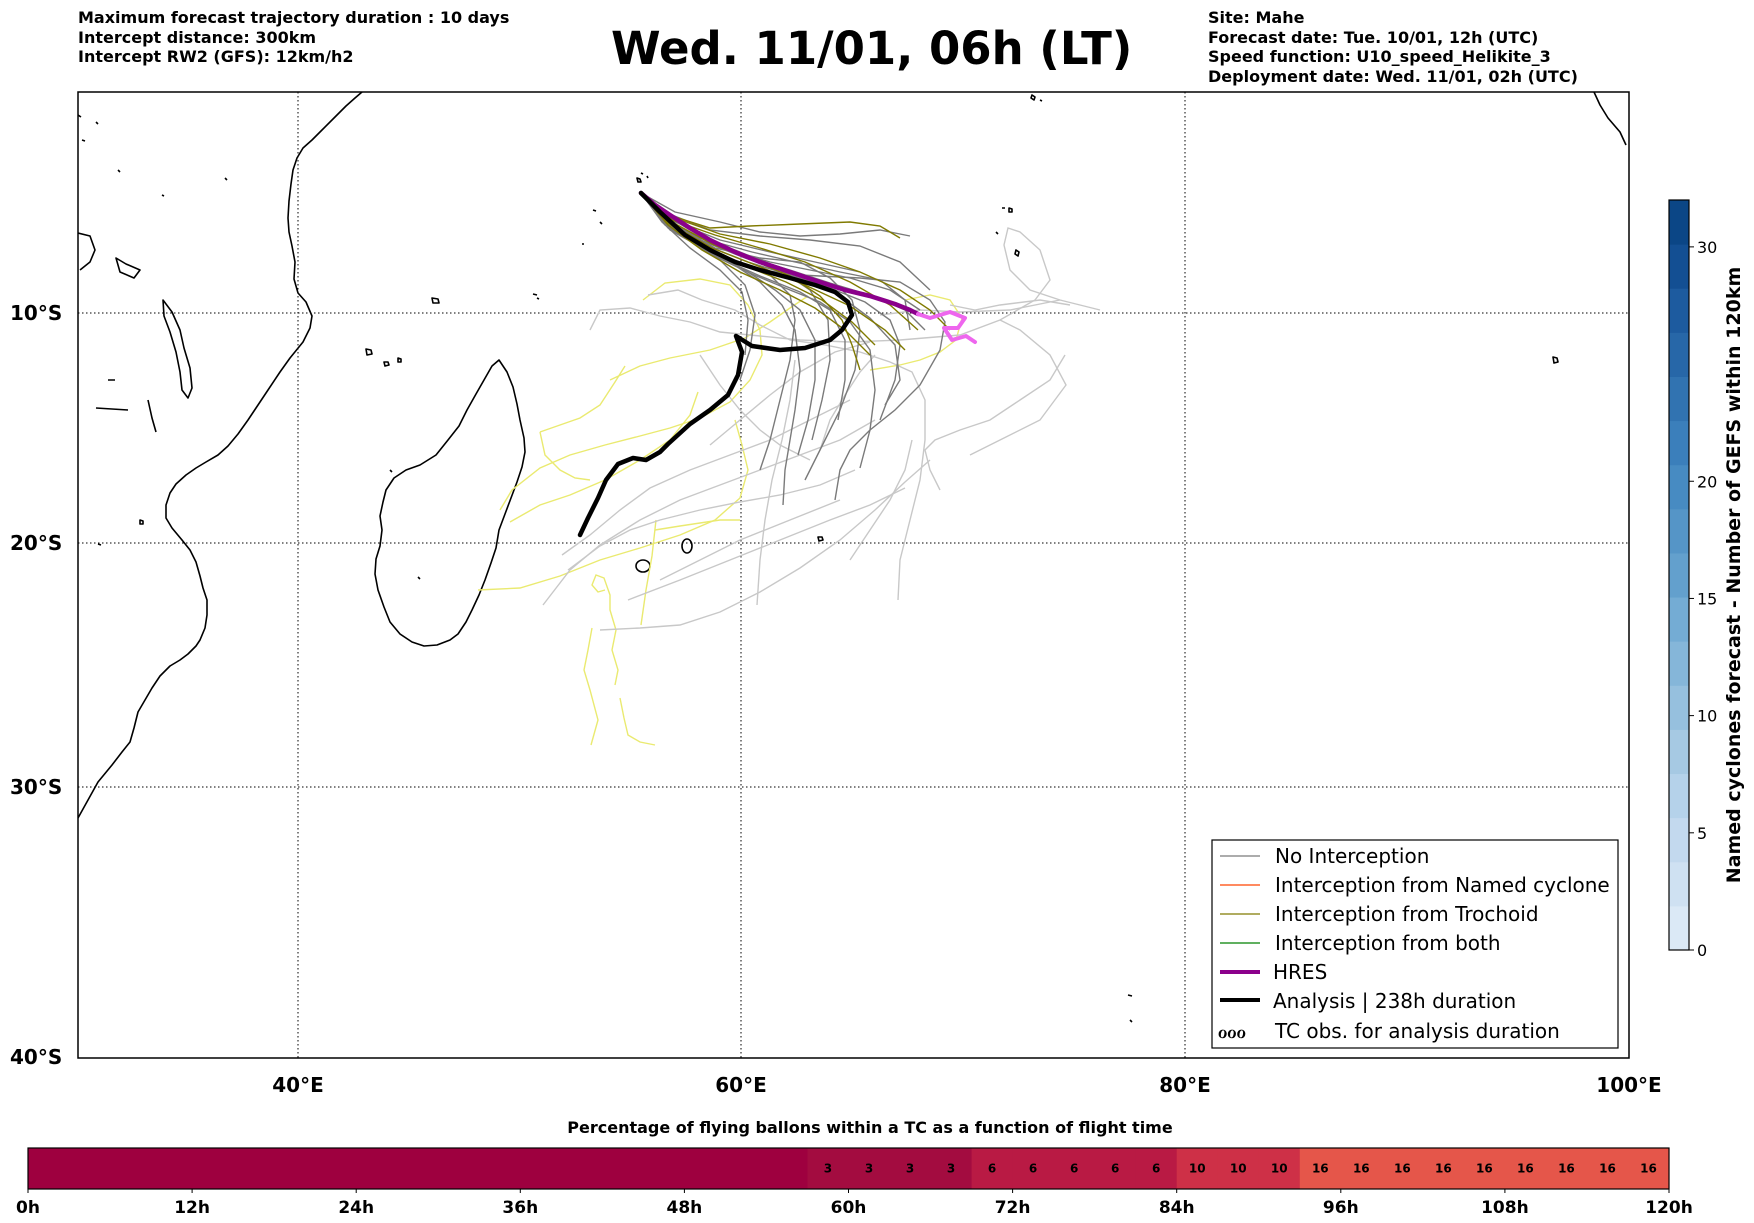 Image resolution: width=1754 pixels, height=1223 pixels. Describe the element at coordinates (28, 1208) in the screenshot. I see `flight-bar-tick-label: 0h` at that location.